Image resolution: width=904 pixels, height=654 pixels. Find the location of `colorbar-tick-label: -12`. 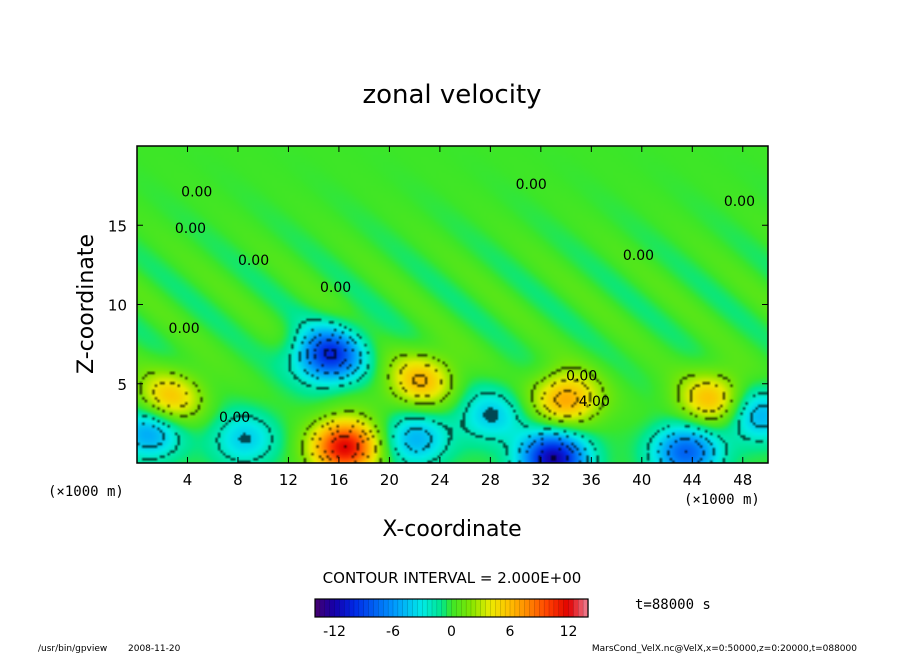

colorbar-tick-label: -12 is located at coordinates (334, 632).